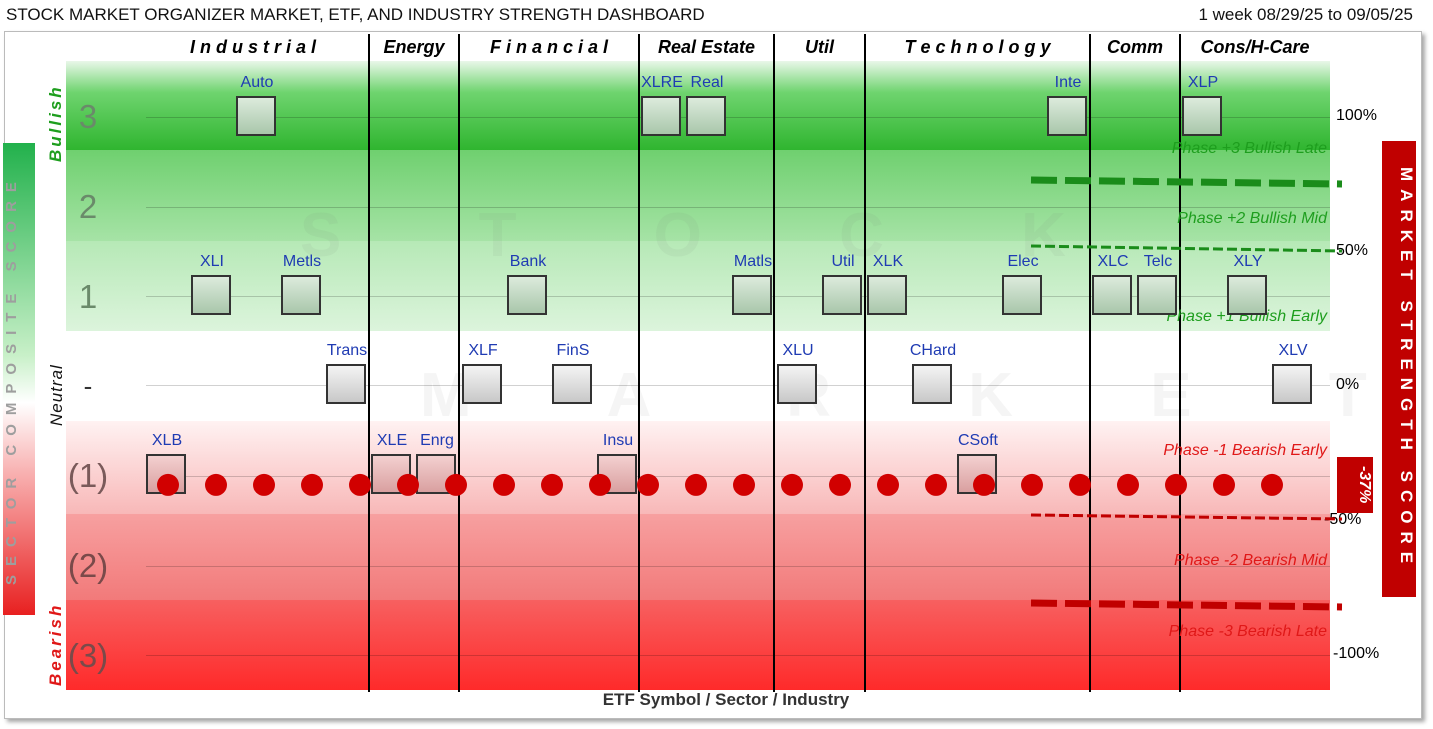  I want to click on watermark: S T O C K, so click(713, 235).